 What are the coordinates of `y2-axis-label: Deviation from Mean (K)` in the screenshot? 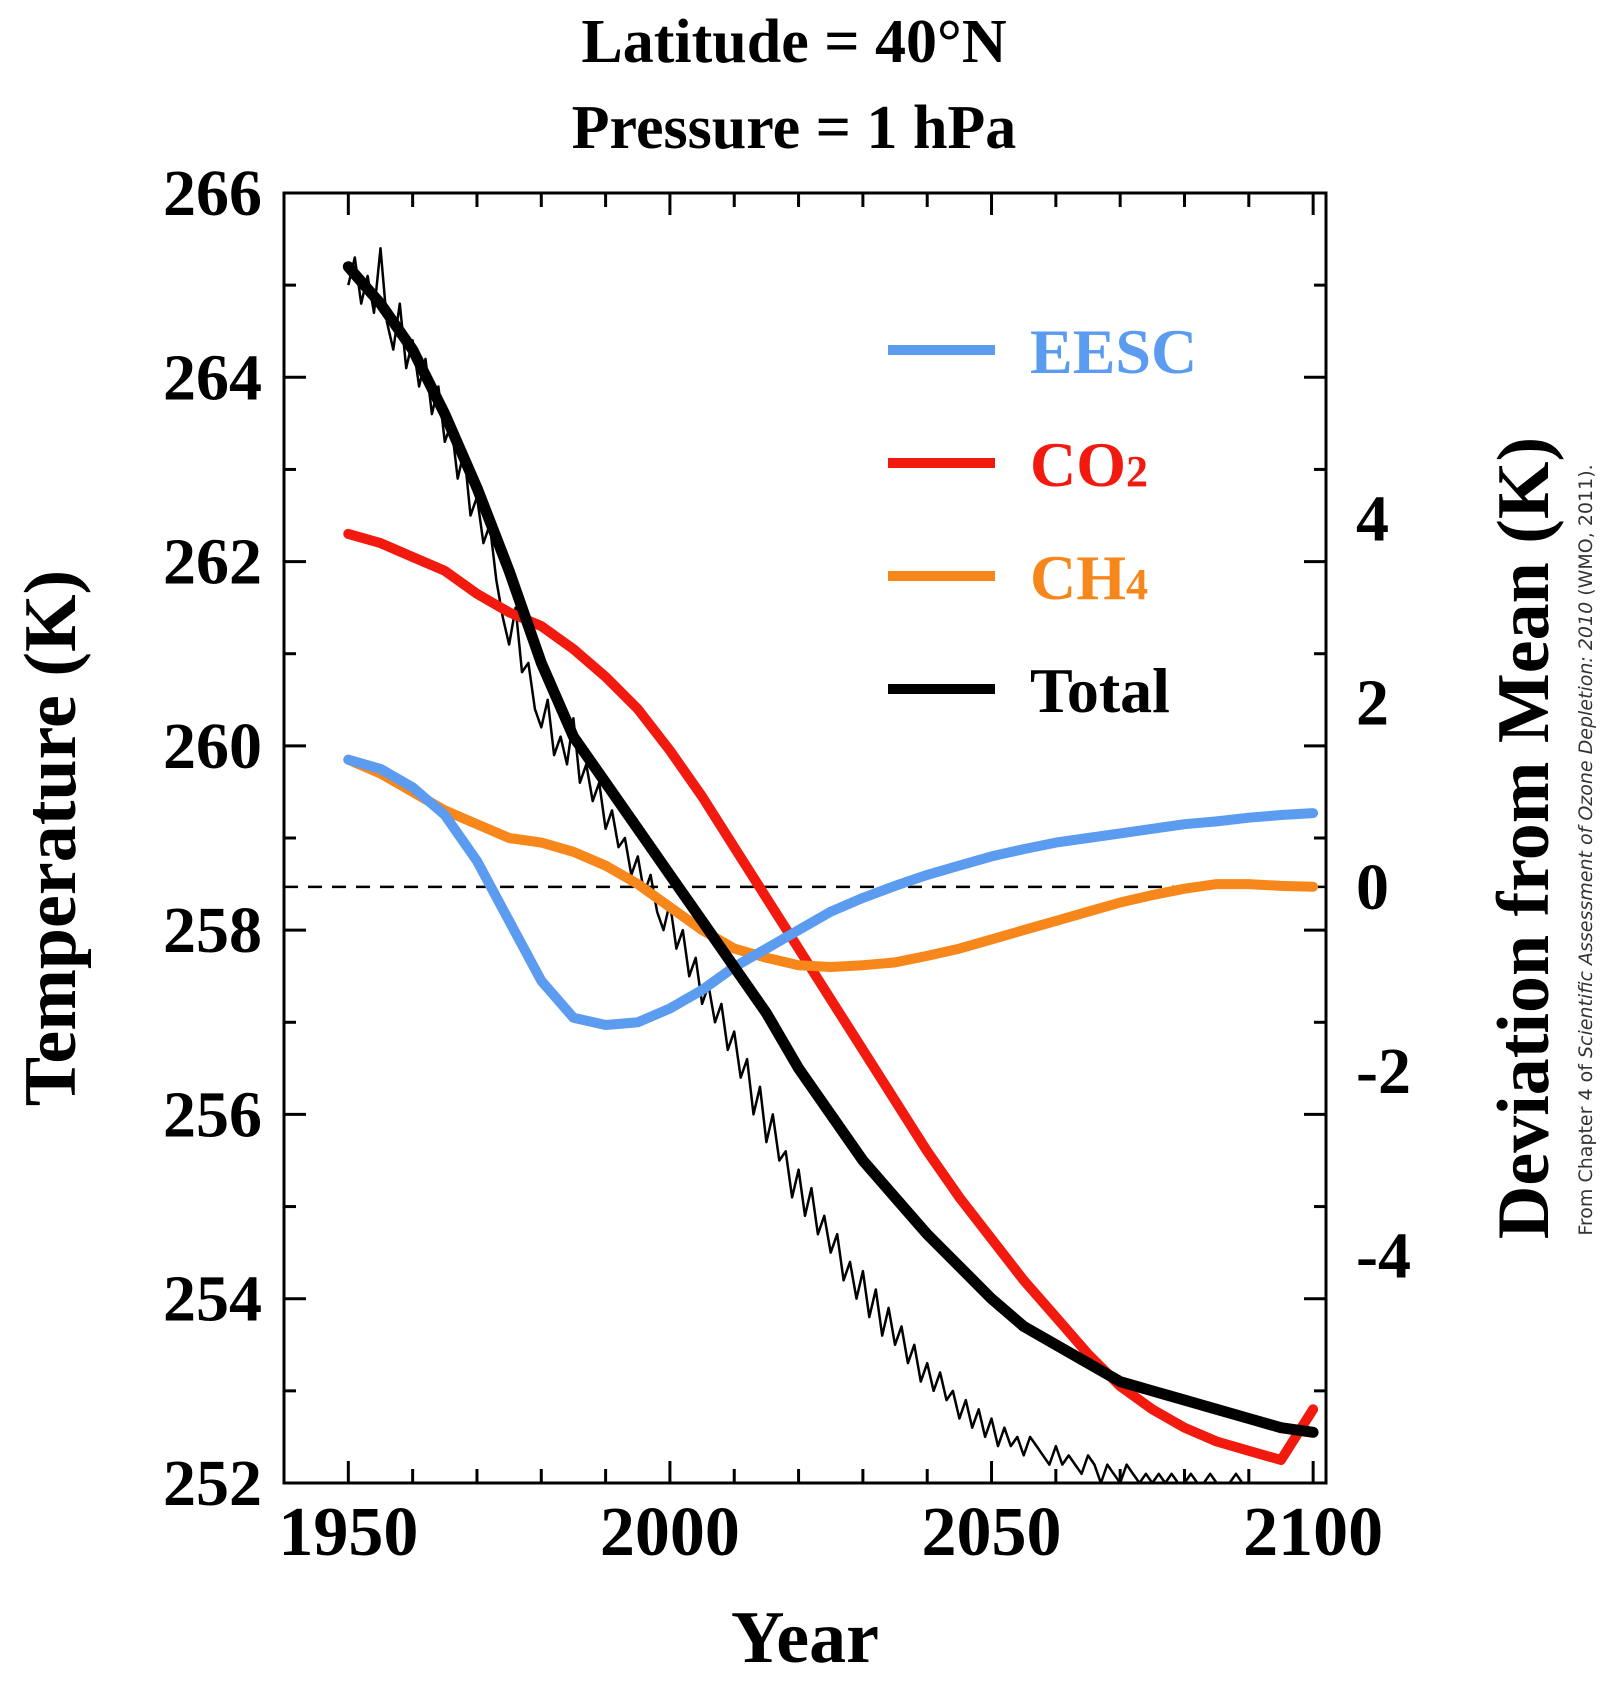 It's located at (1524, 838).